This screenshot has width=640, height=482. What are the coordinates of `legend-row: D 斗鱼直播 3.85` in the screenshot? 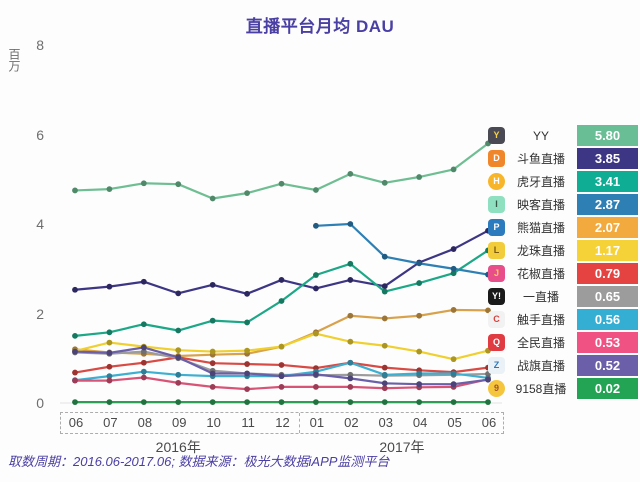 It's located at (563, 158).